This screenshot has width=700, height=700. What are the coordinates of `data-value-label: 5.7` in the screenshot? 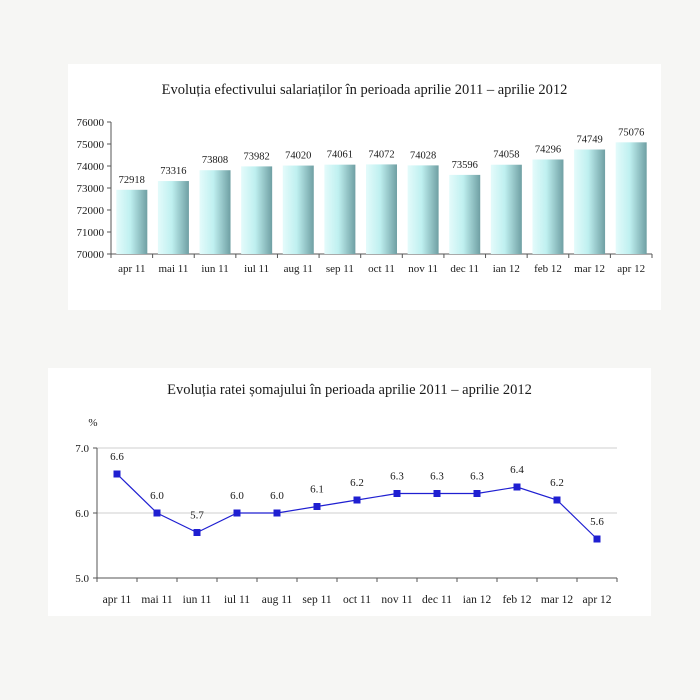 It's located at (197, 516).